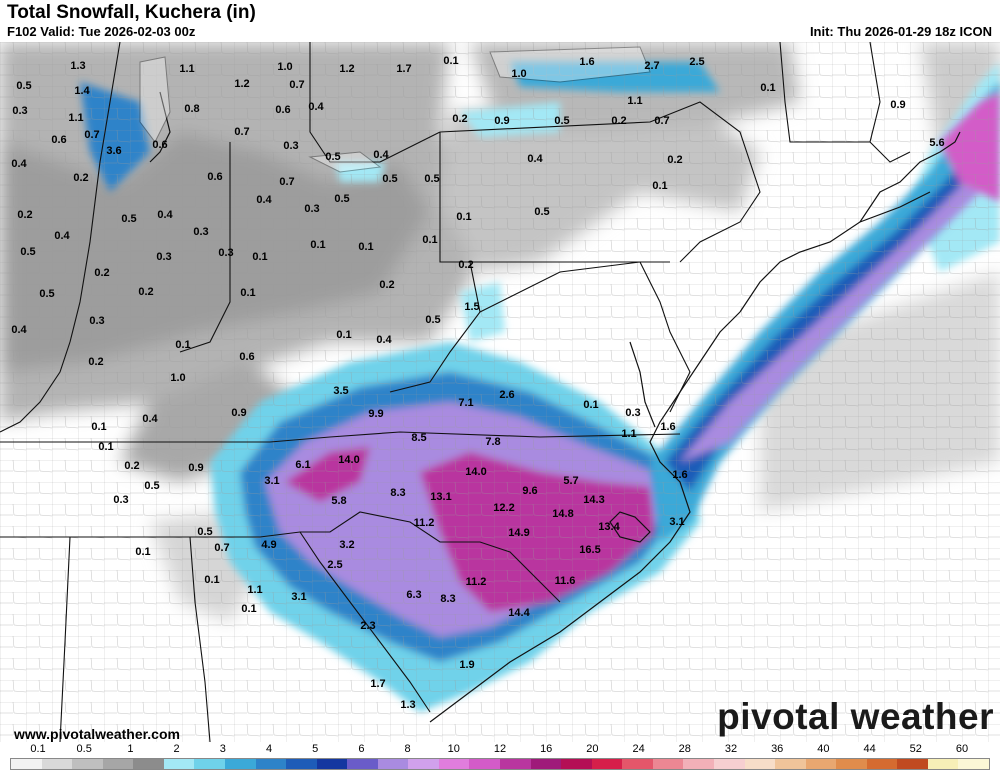  Describe the element at coordinates (440, 497) in the screenshot. I see `snowfall-value-label: 13.1` at that location.